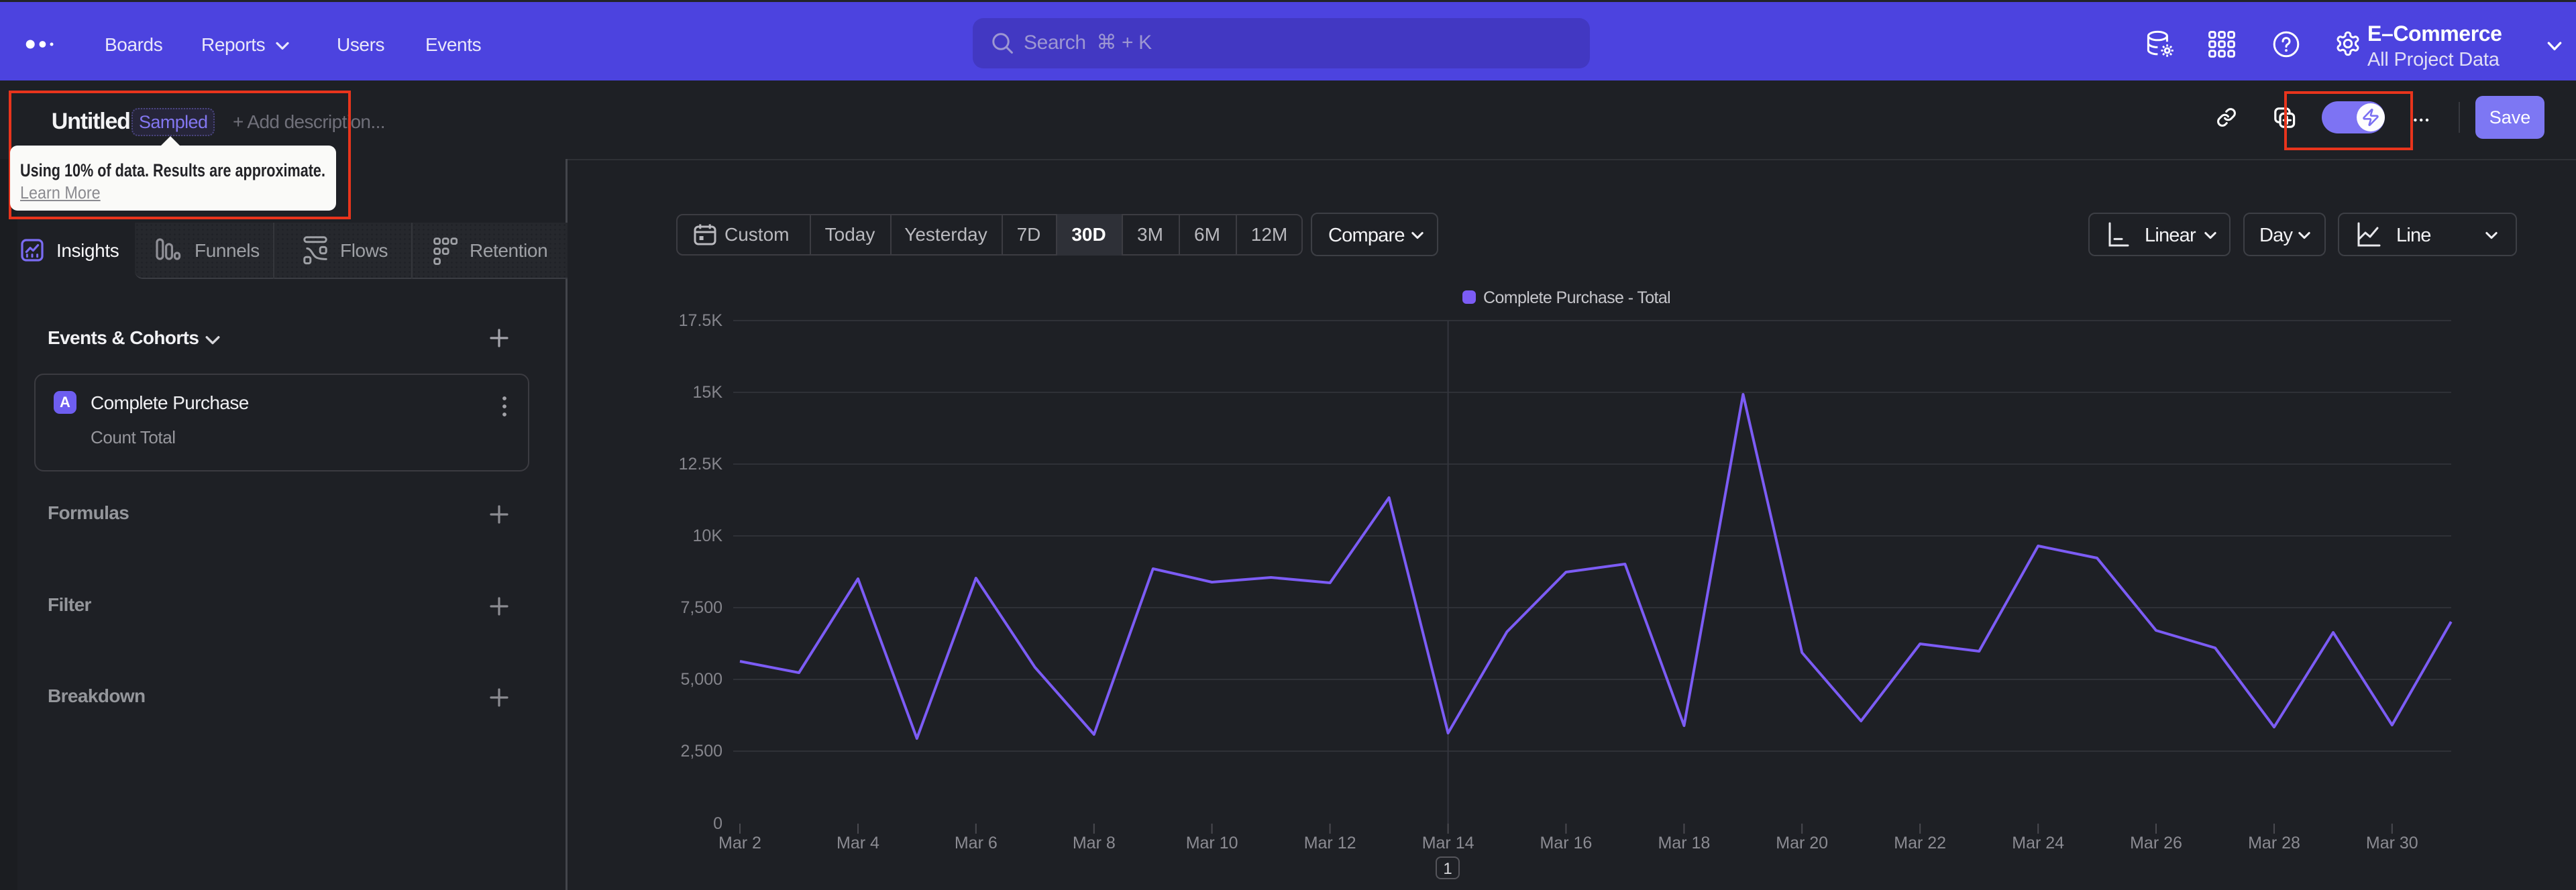  Describe the element at coordinates (1802, 843) in the screenshot. I see `svg-text: Mar 20` at that location.